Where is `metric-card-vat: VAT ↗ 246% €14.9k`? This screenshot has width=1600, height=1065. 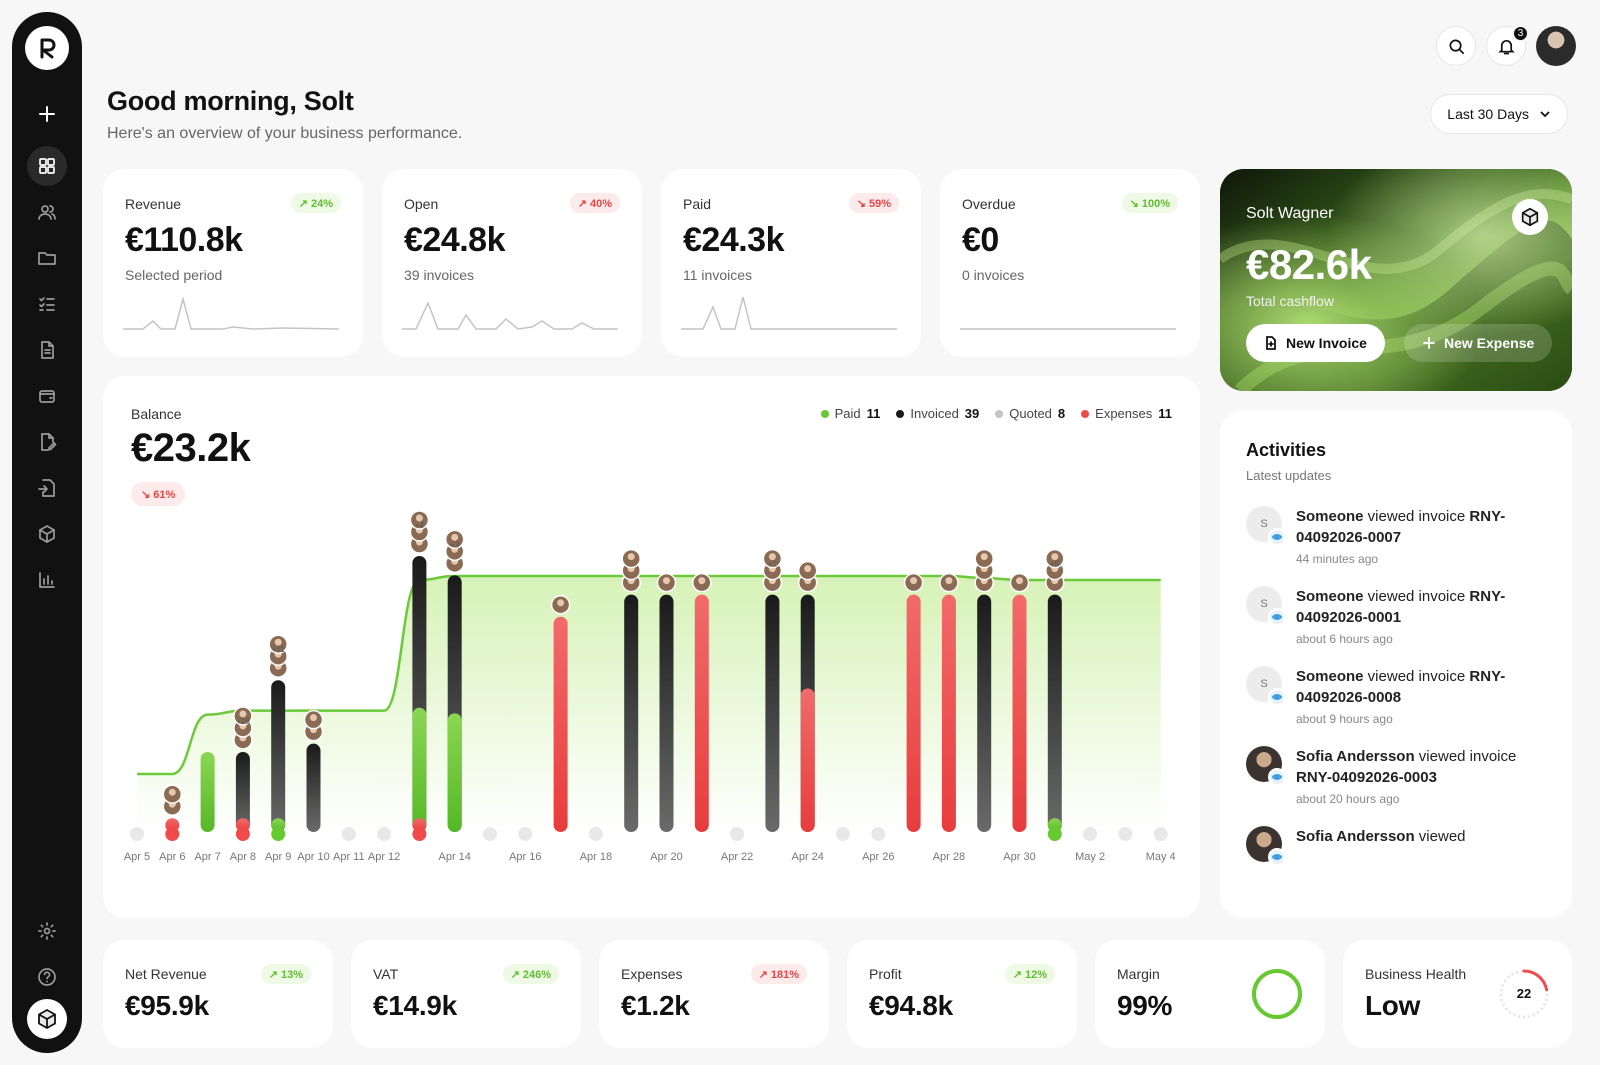
metric-card-vat: VAT ↗ 246% €14.9k is located at coordinates (466, 994).